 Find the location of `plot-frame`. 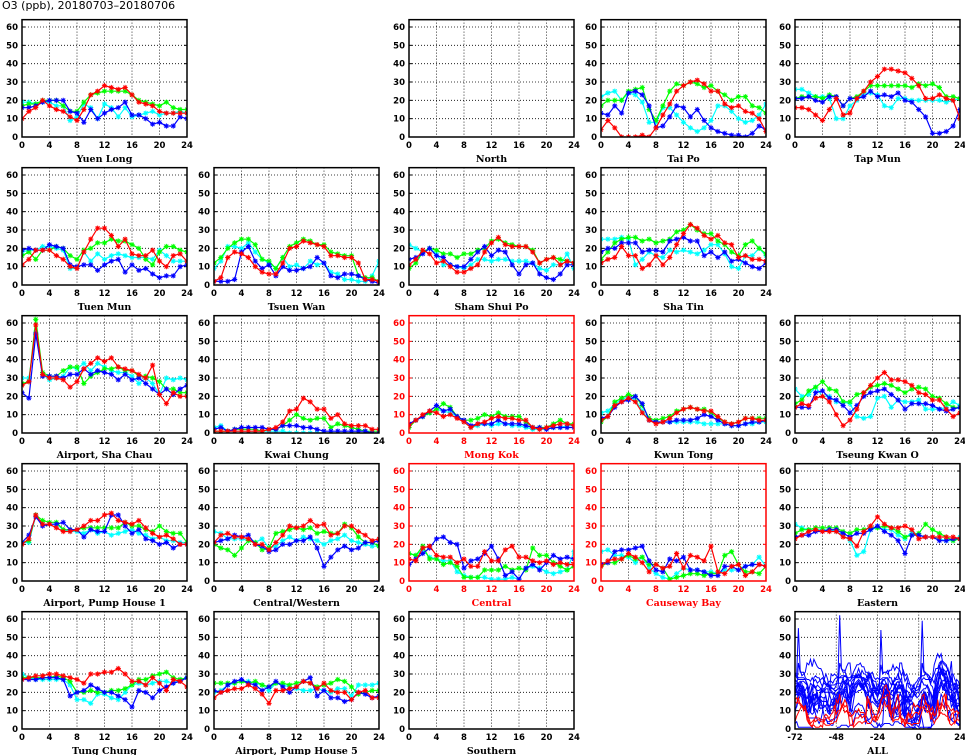

plot-frame is located at coordinates (296, 226).